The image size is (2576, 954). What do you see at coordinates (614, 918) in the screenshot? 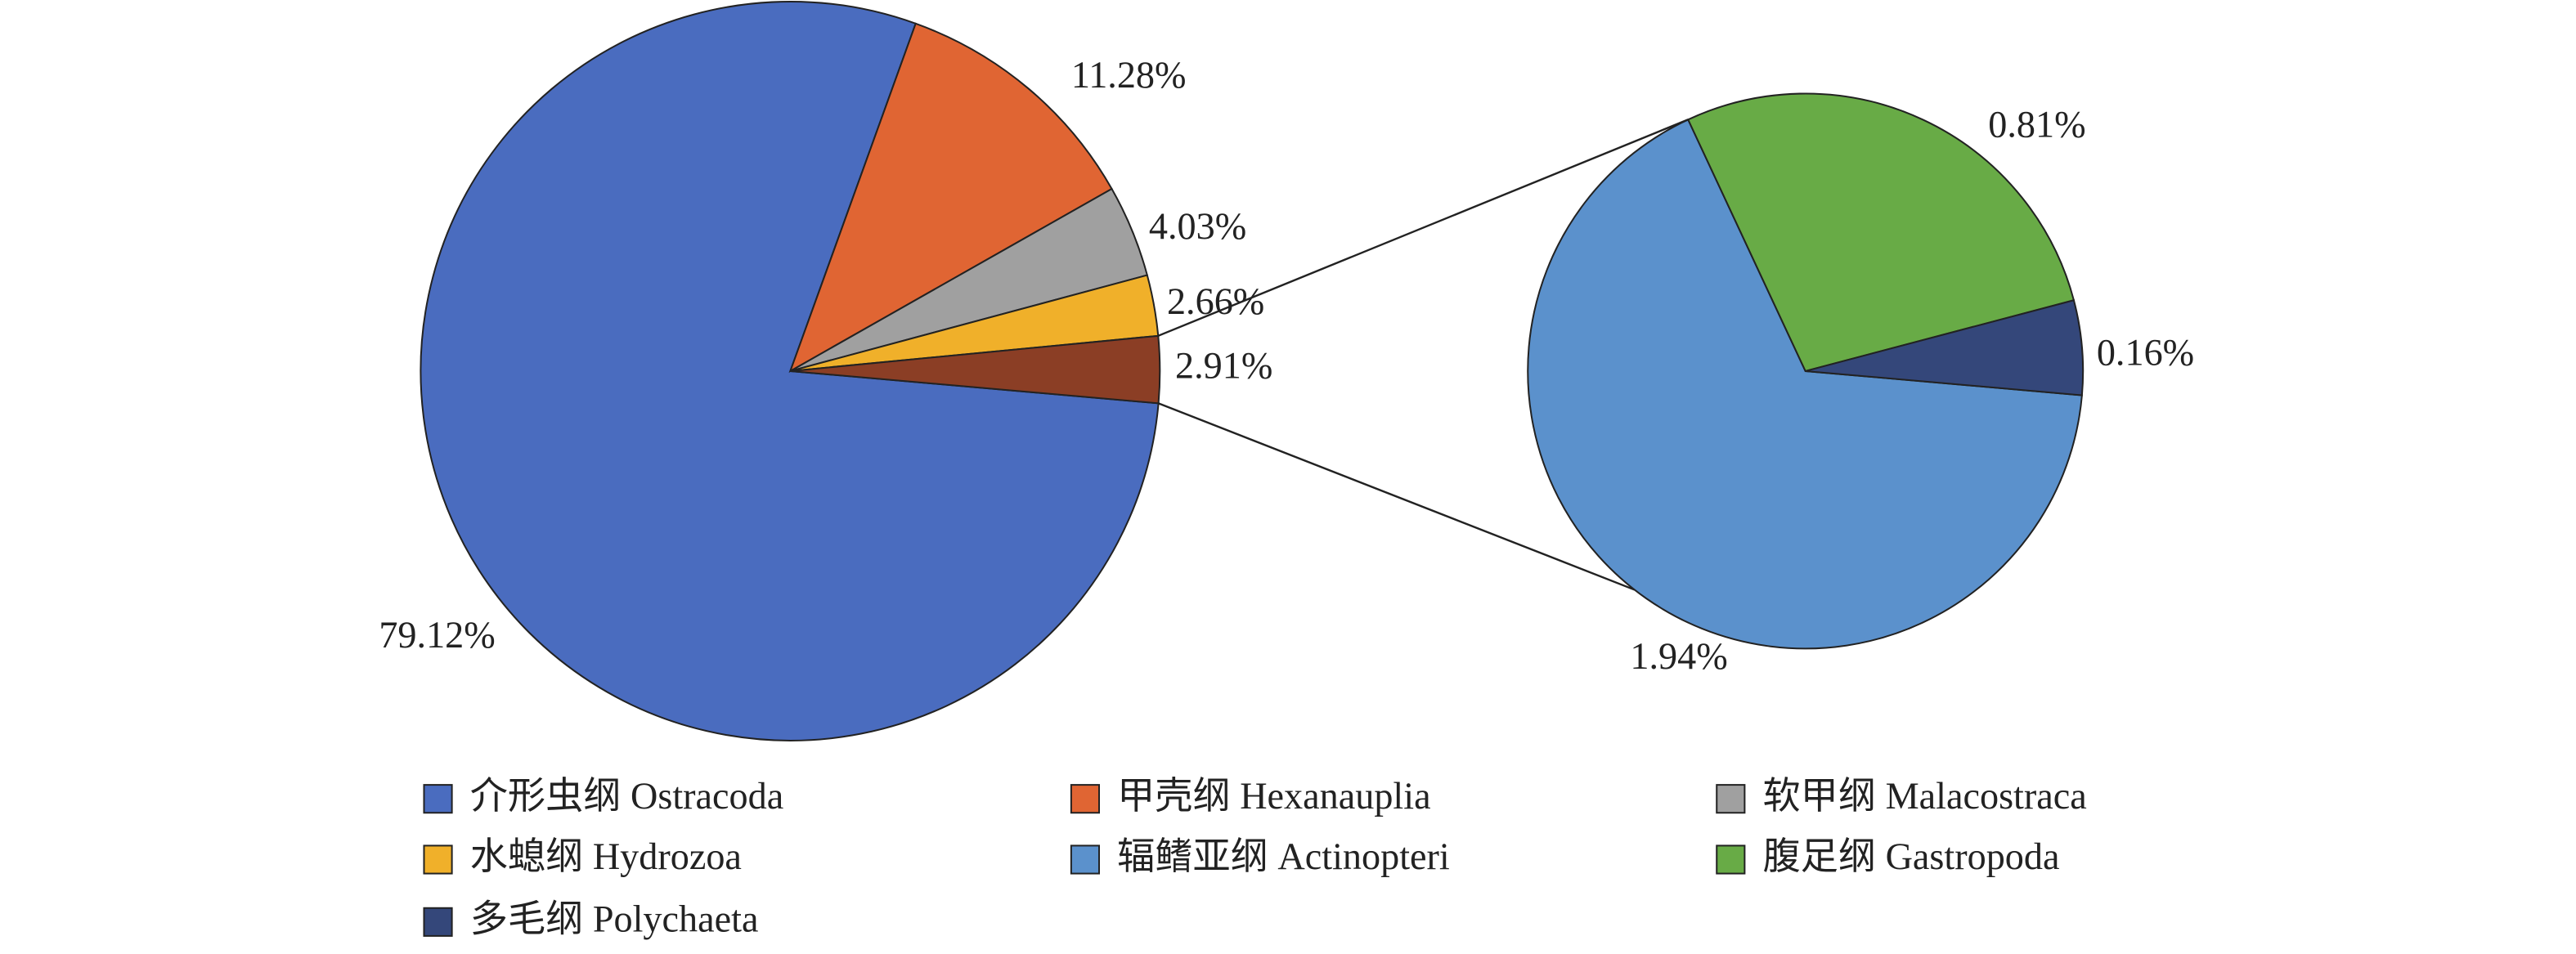
I see `legend-label: 多毛纲 Polychaeta` at bounding box center [614, 918].